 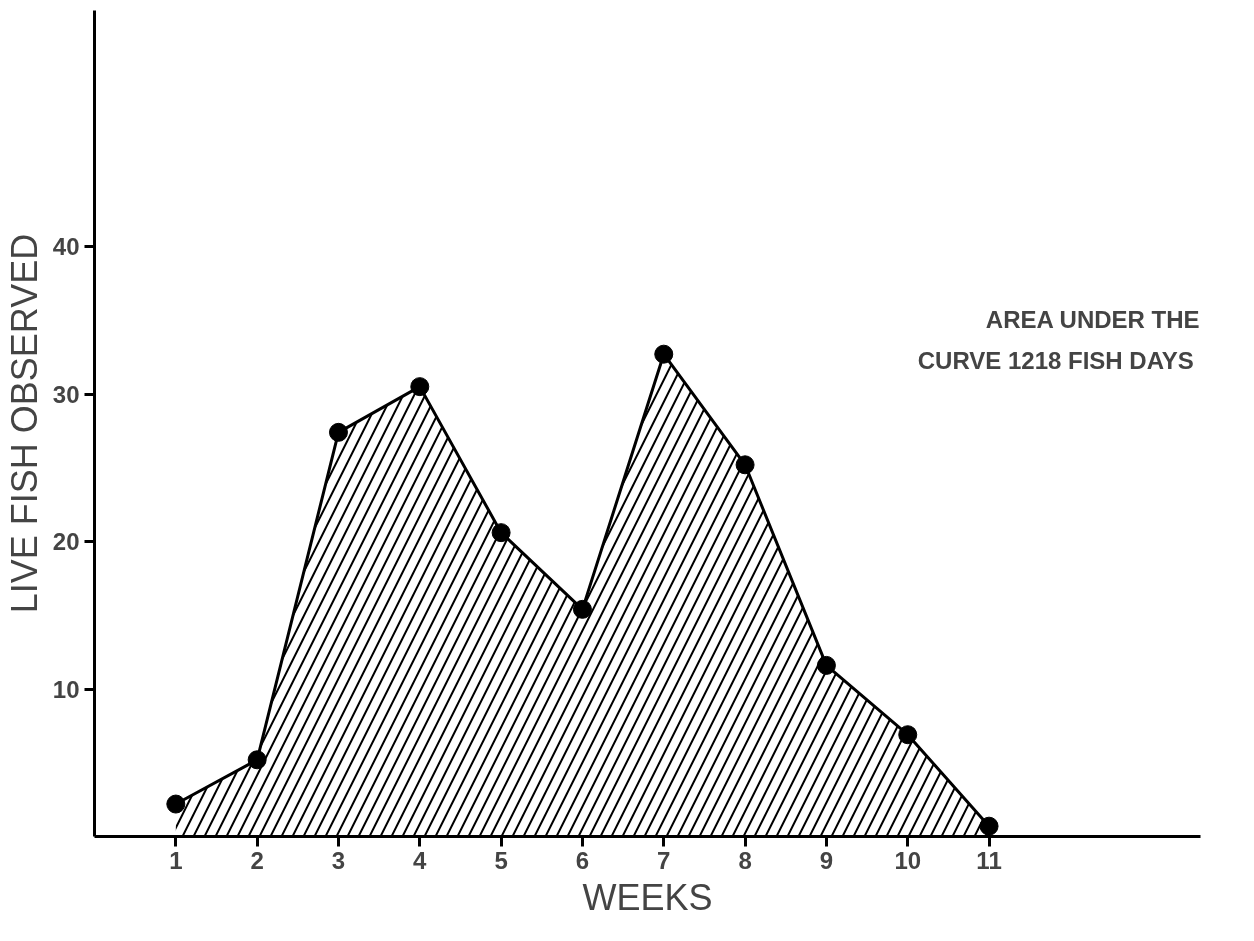 I want to click on x-tick-label: 9, so click(x=826, y=860).